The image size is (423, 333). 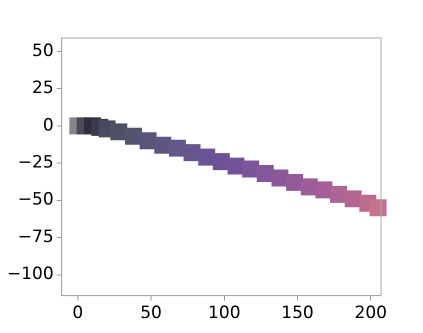 I want to click on y-tick-label: −50, so click(x=36, y=200).